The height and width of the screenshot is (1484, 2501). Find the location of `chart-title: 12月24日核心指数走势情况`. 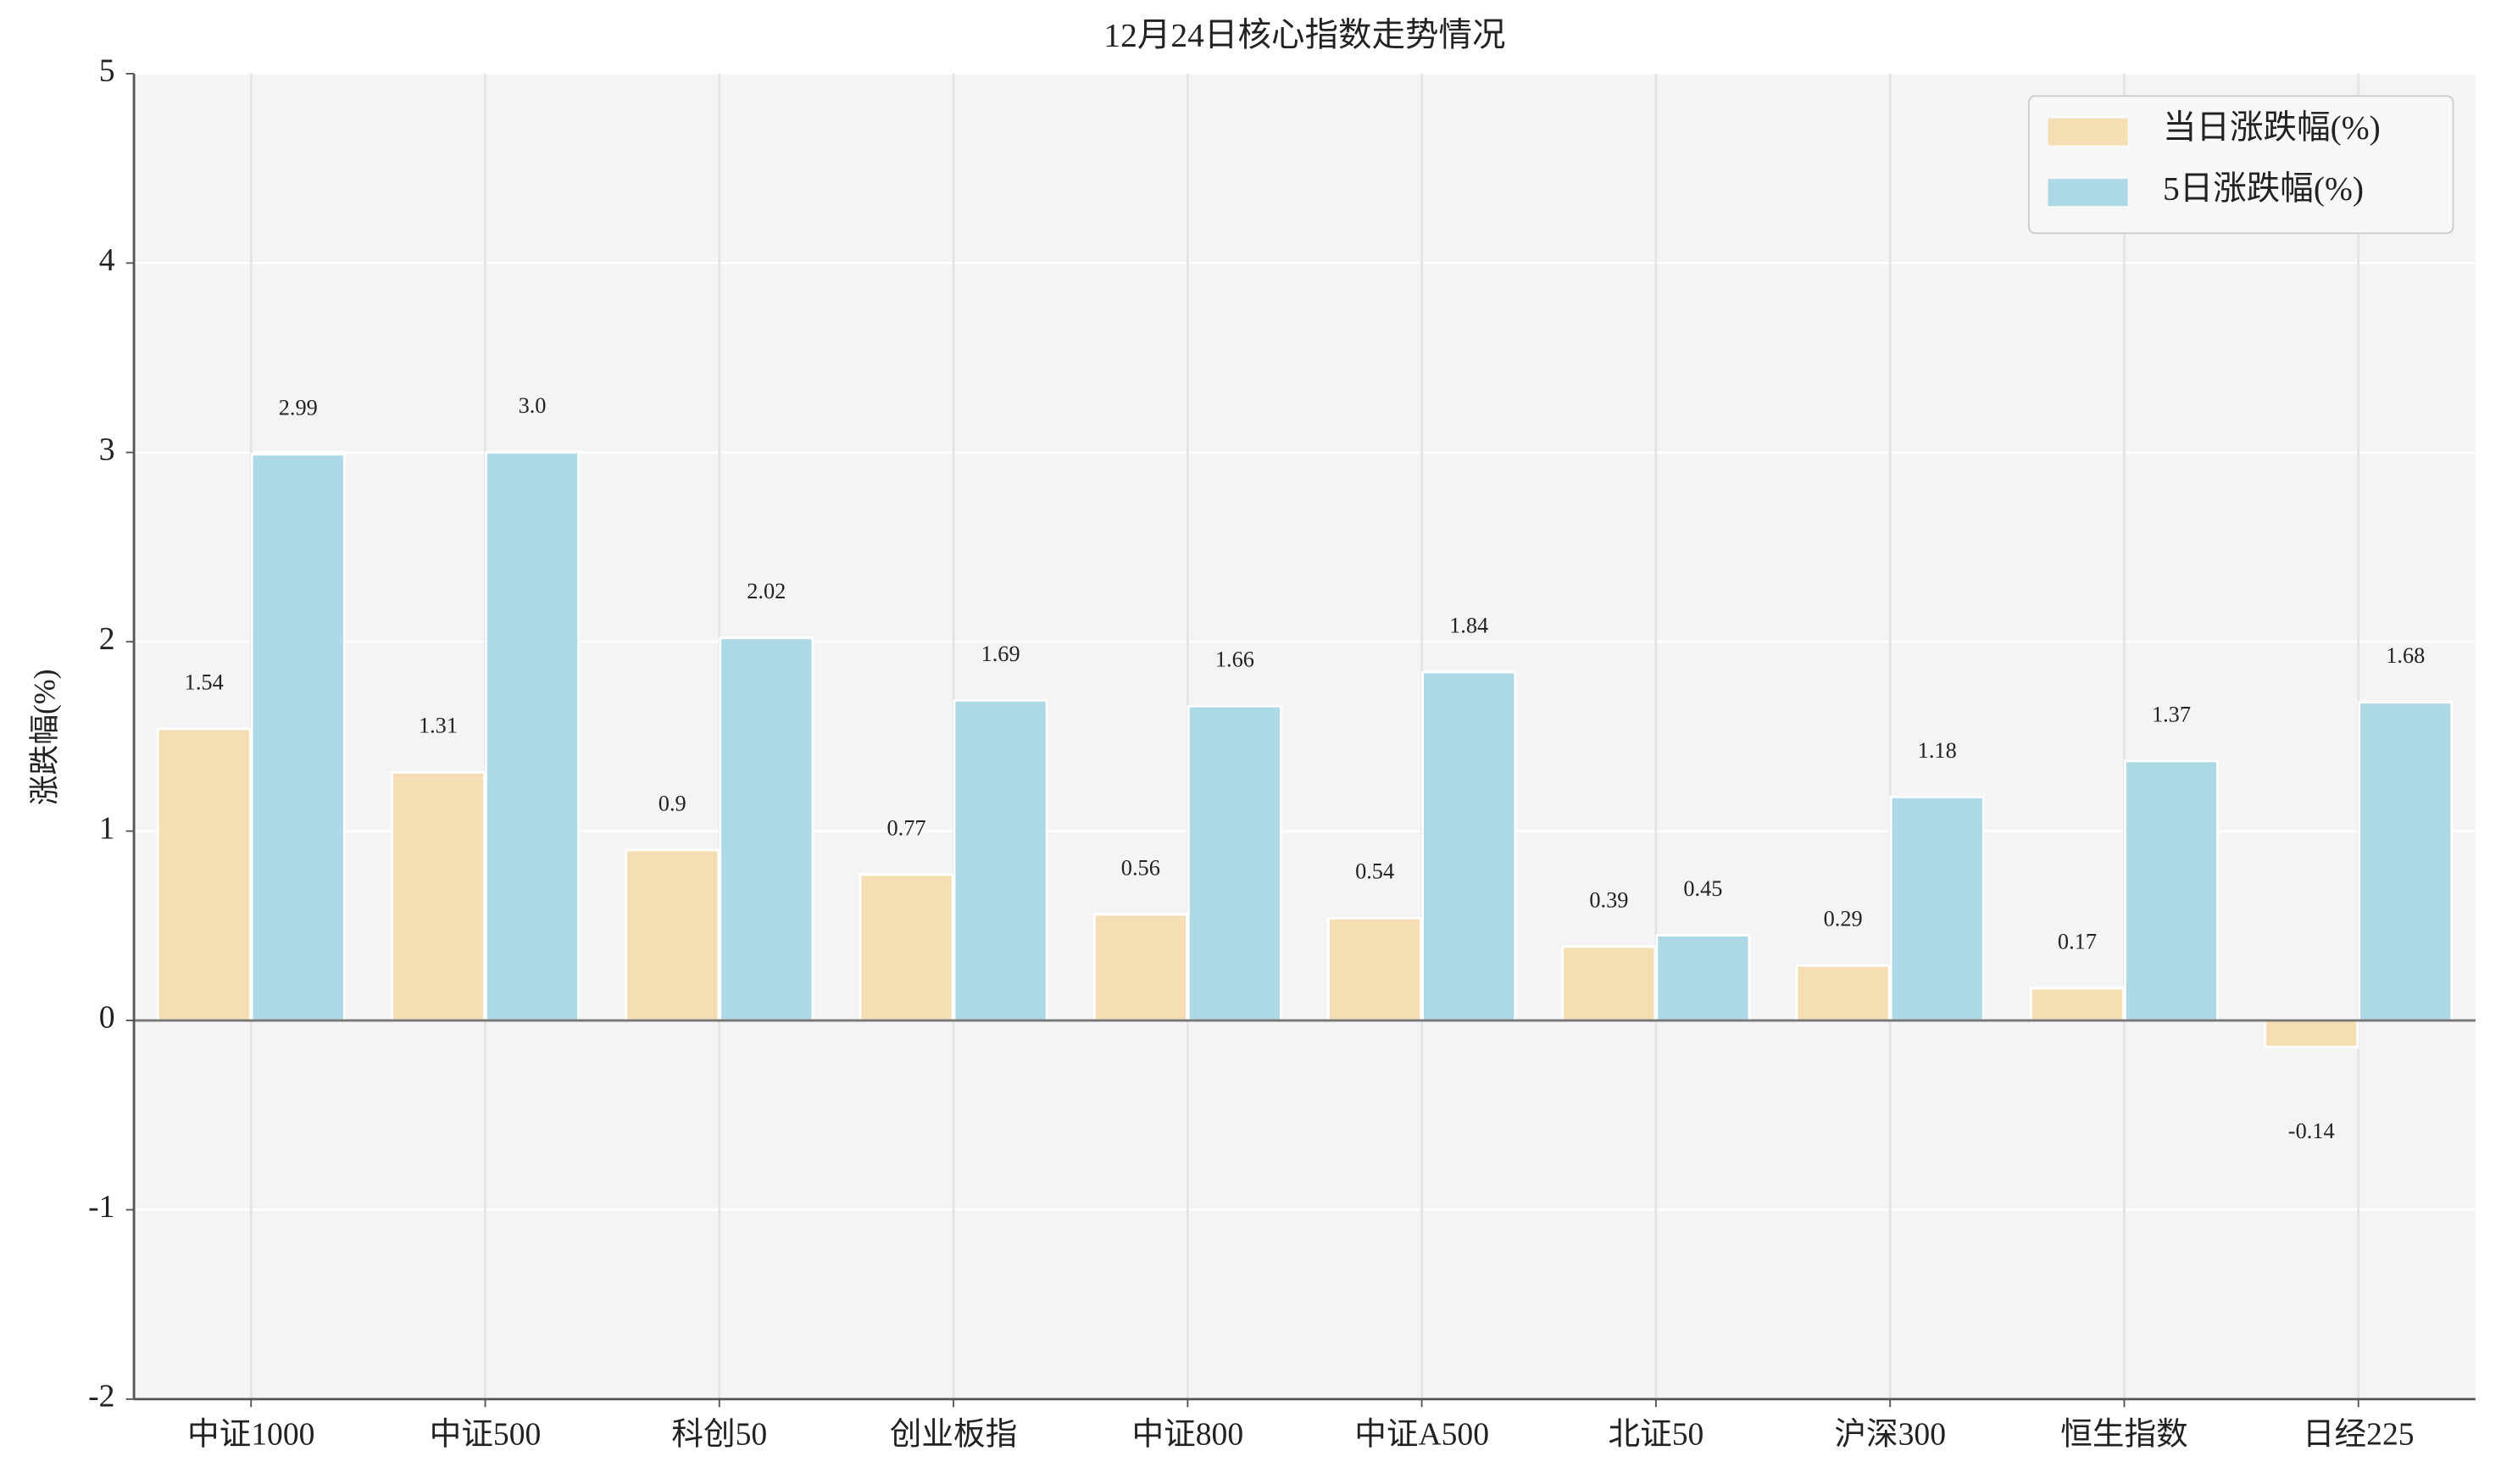

chart-title: 12月24日核心指数走势情况 is located at coordinates (1304, 36).